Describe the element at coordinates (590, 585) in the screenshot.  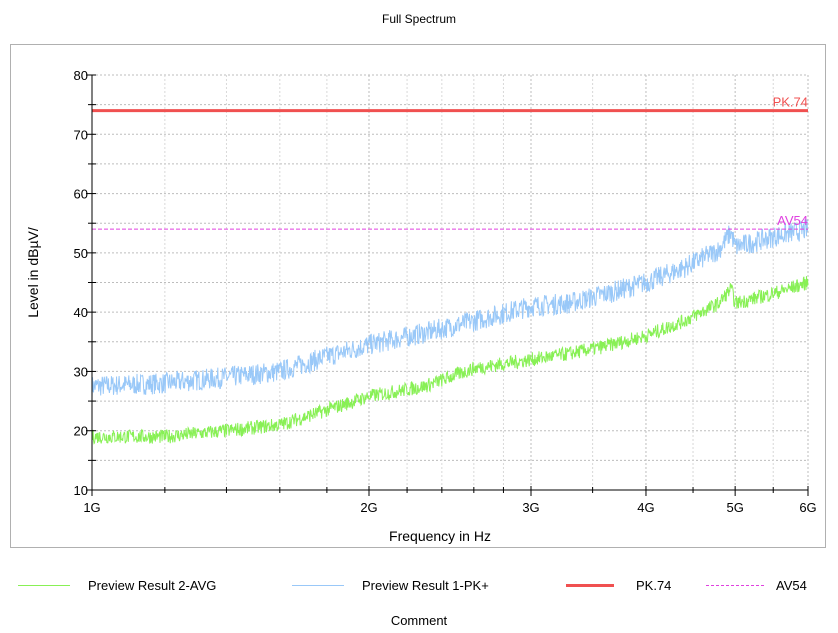
I see `legend-swatch-pk74` at that location.